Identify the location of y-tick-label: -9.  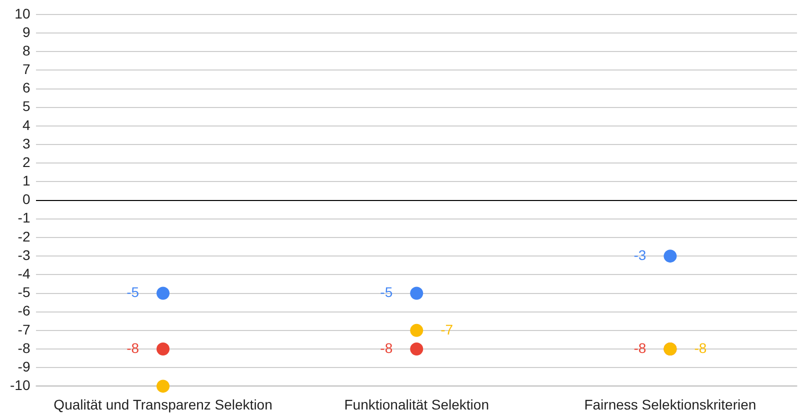
(24, 366).